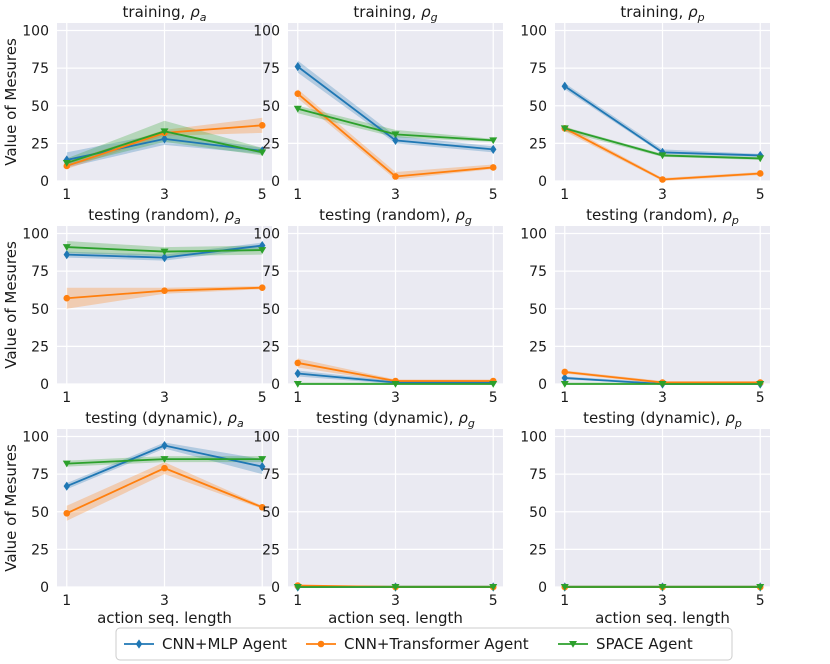 The image size is (830, 664). I want to click on panel-title: testing (dynamic), ρa, so click(164, 419).